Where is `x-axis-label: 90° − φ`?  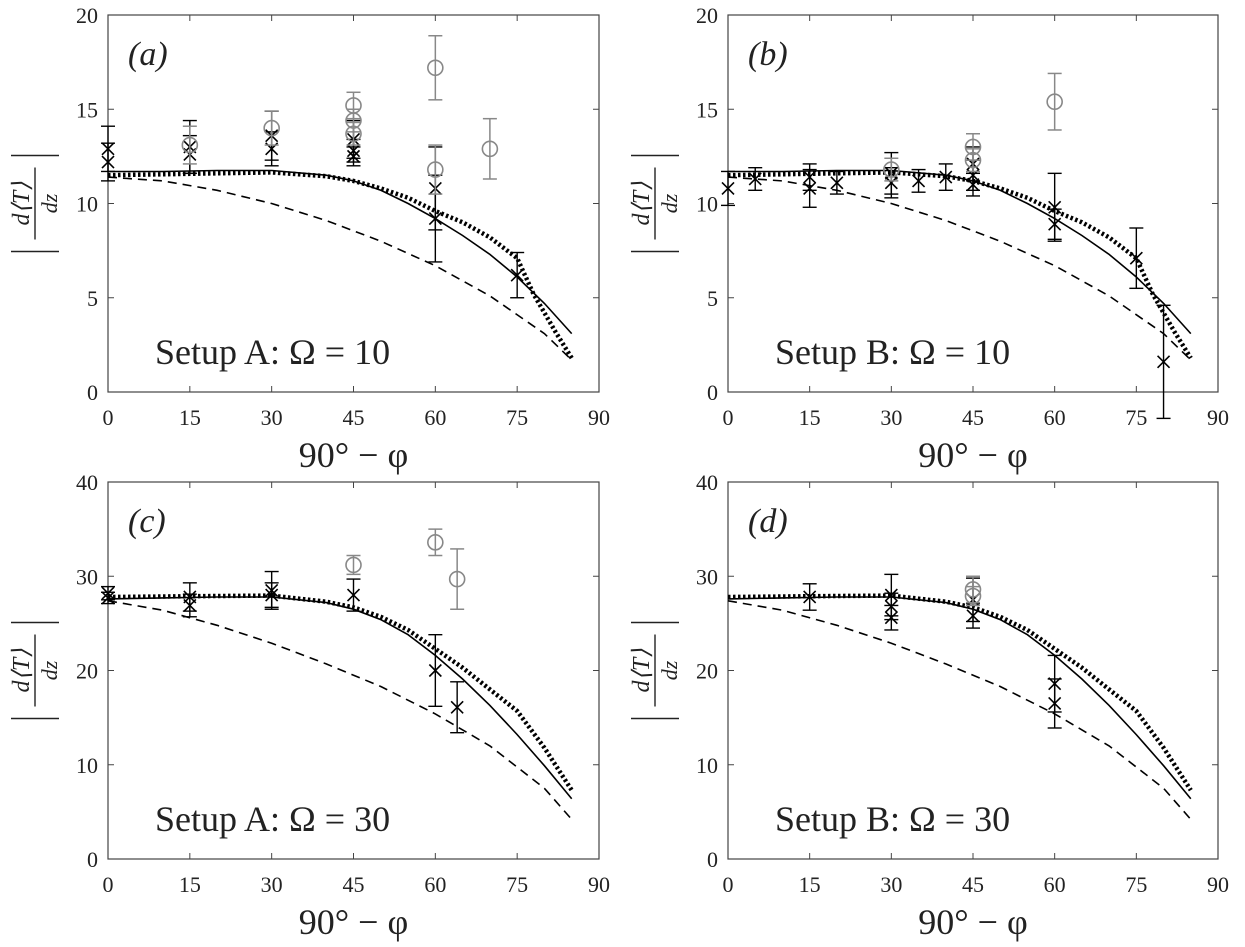 x-axis-label: 90° − φ is located at coordinates (353, 455).